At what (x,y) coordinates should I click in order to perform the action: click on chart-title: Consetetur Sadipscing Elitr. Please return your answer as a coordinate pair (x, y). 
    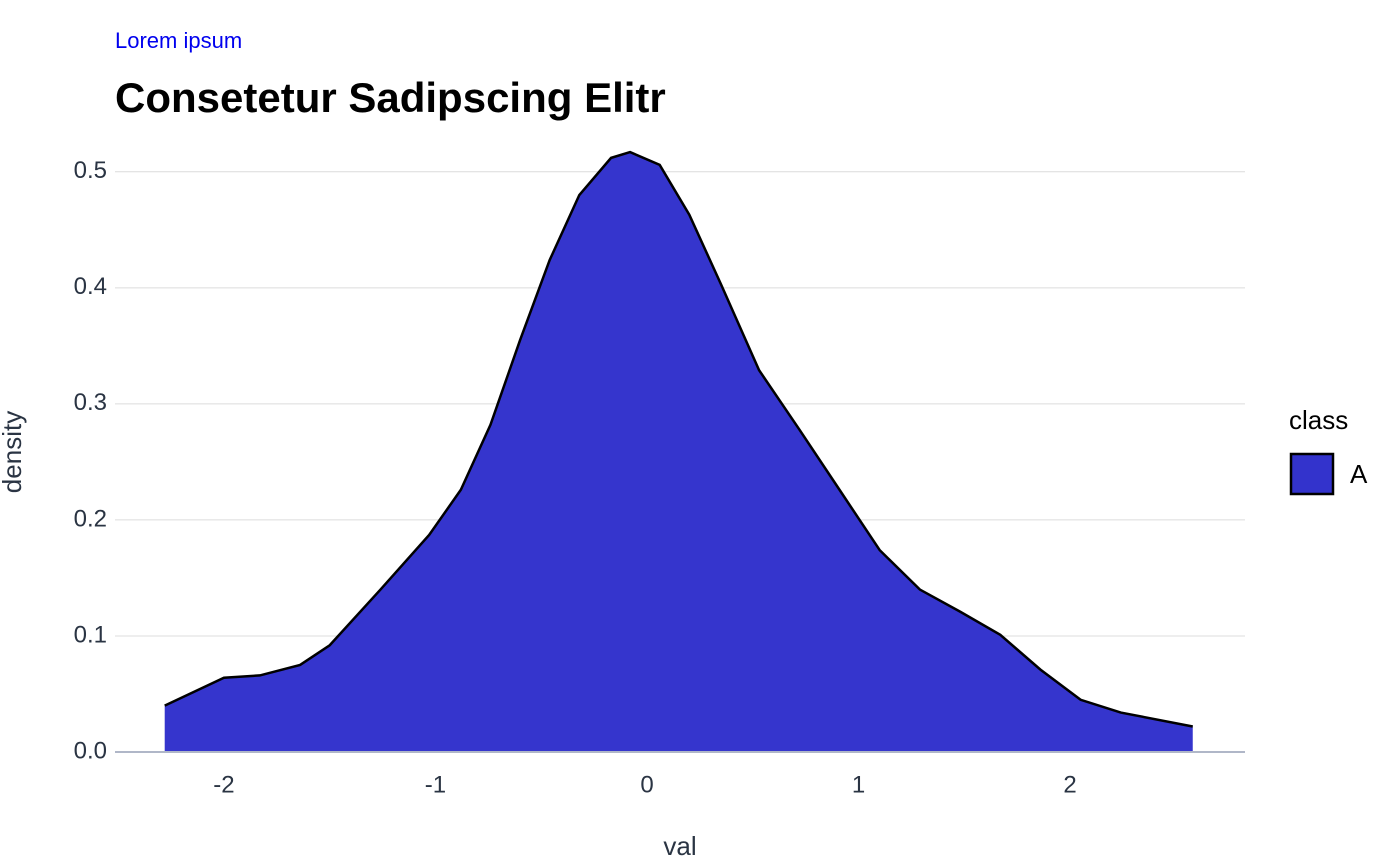
    Looking at the image, I should click on (390, 97).